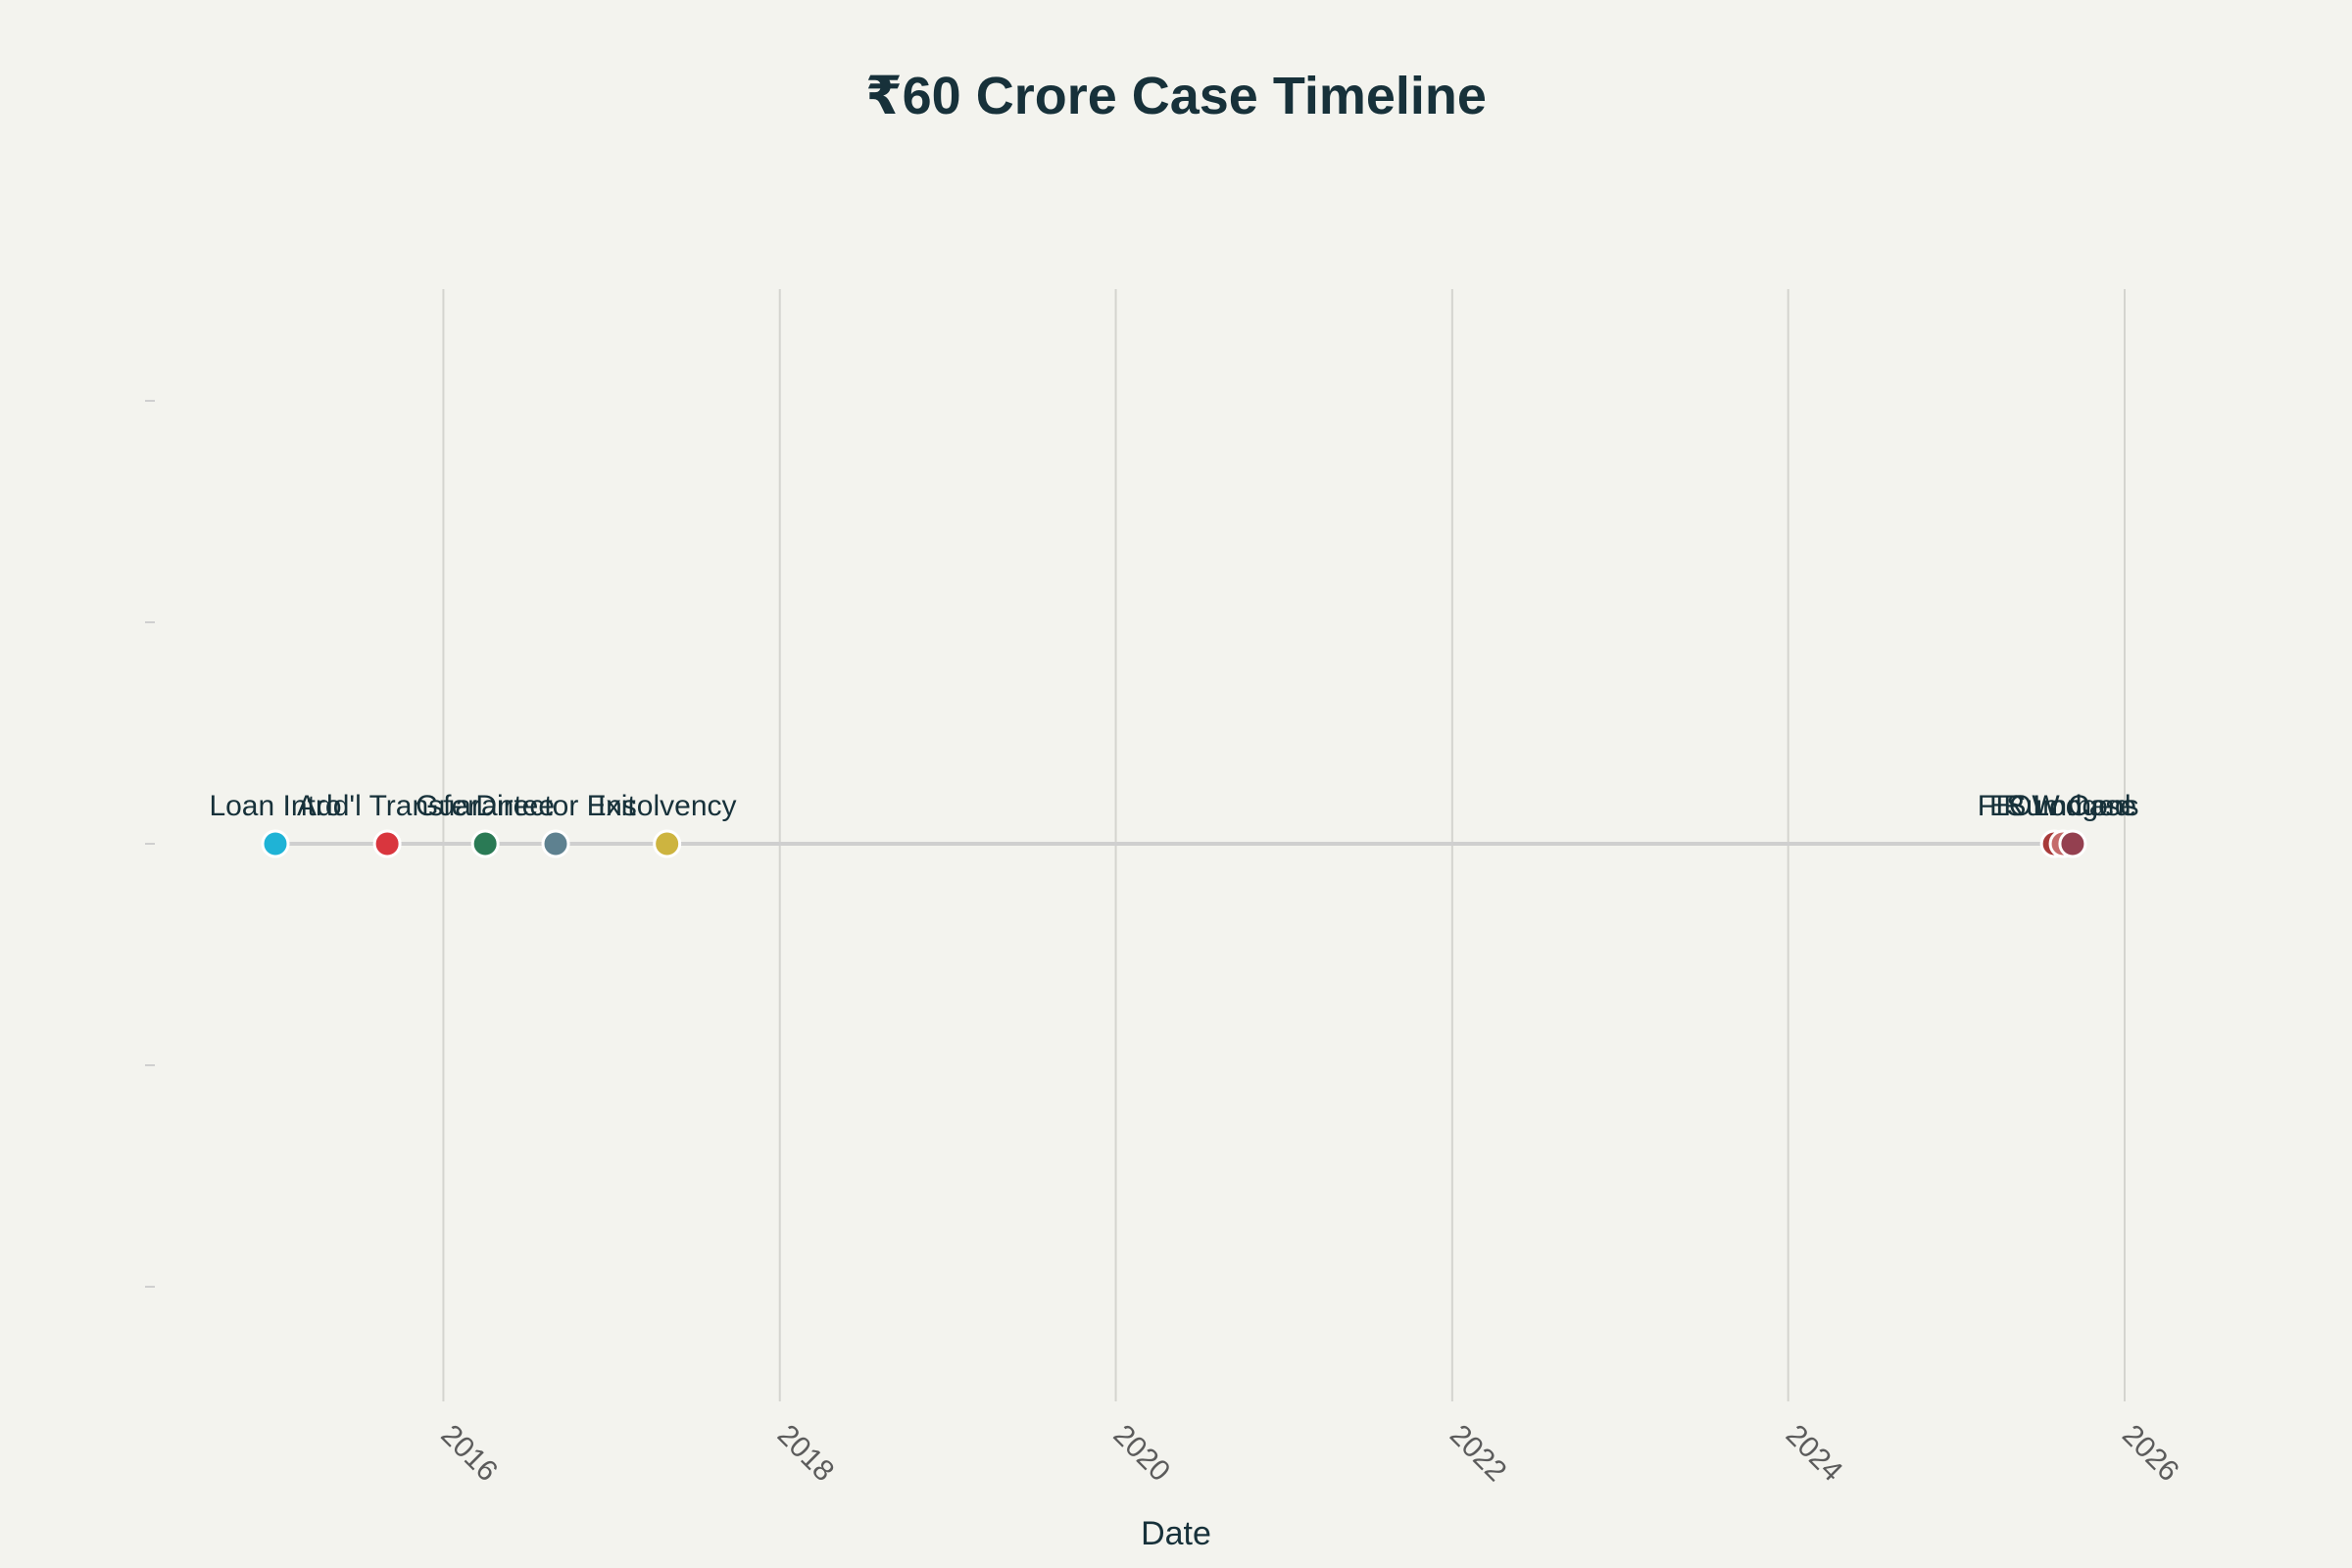 Image resolution: width=2352 pixels, height=1568 pixels. I want to click on y-axis-ticks, so click(150, 844).